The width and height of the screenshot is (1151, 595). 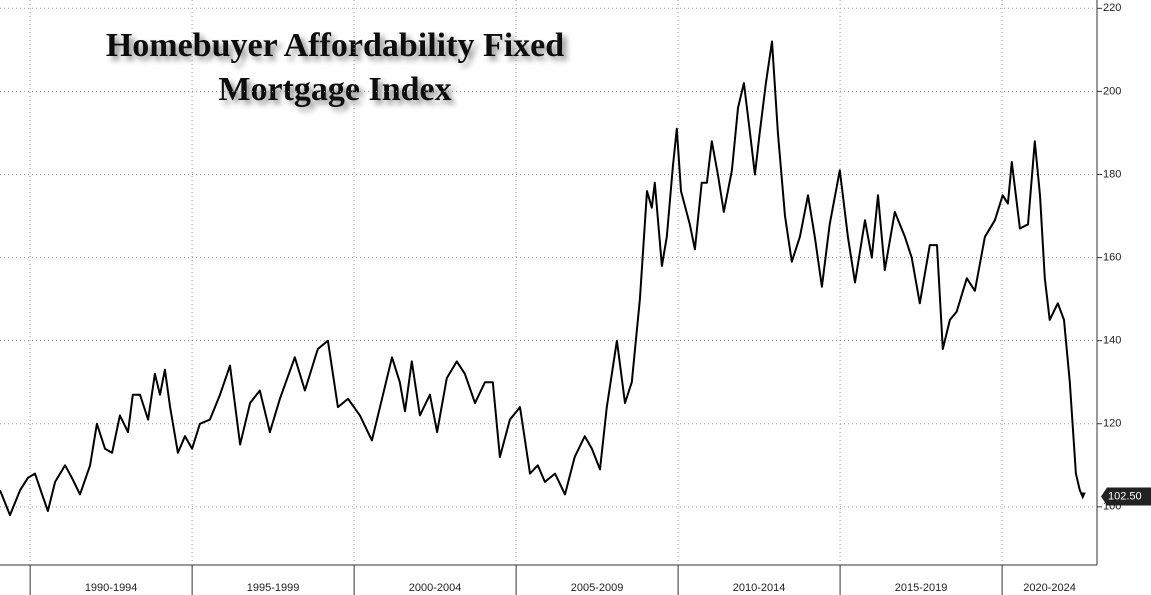 What do you see at coordinates (335, 45) in the screenshot?
I see `chart-title: Homebuyer Affordability Fixed` at bounding box center [335, 45].